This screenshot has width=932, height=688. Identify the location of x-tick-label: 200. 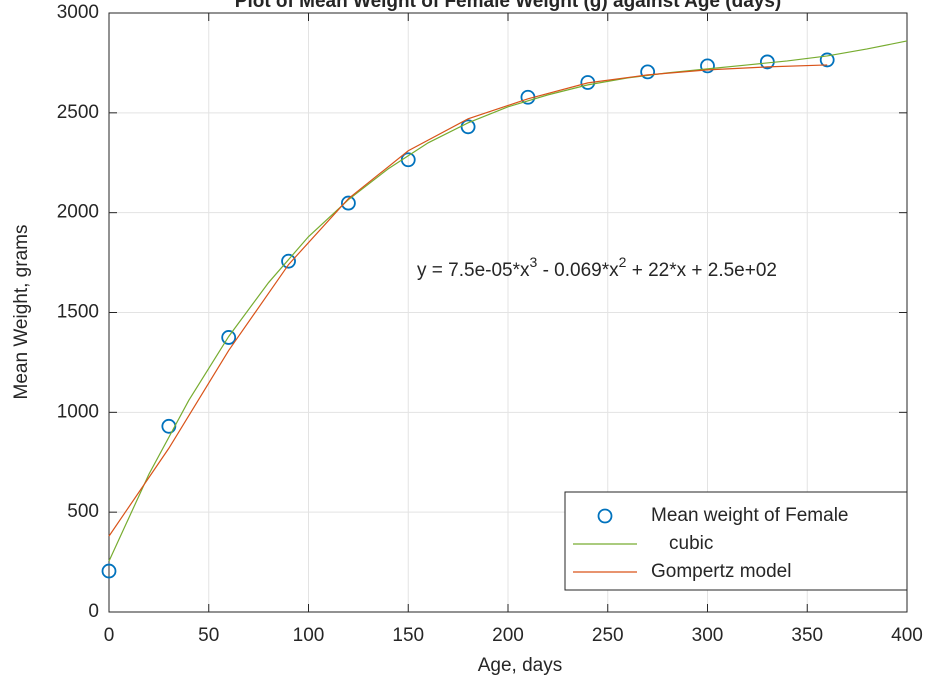
(508, 635).